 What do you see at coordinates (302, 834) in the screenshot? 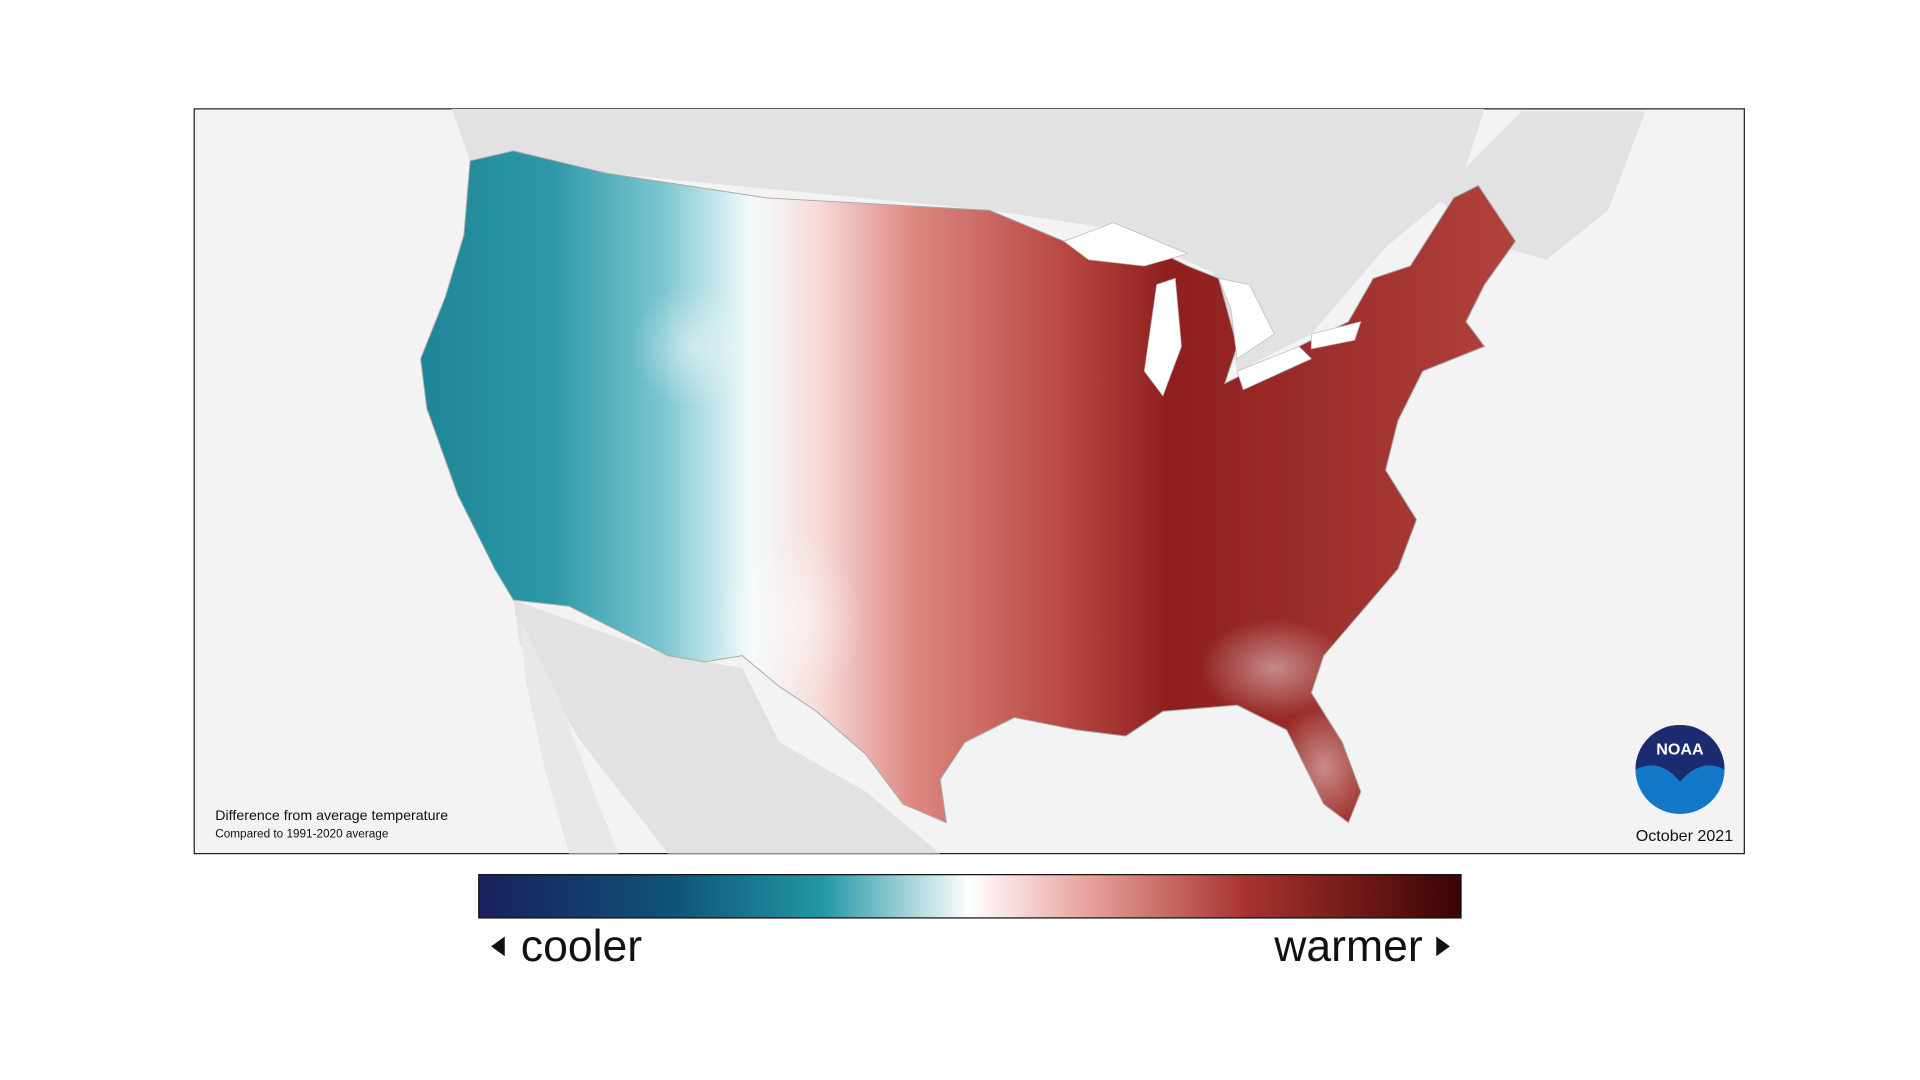
I see `caption-subtitle: Compared to 1991-2020 average` at bounding box center [302, 834].